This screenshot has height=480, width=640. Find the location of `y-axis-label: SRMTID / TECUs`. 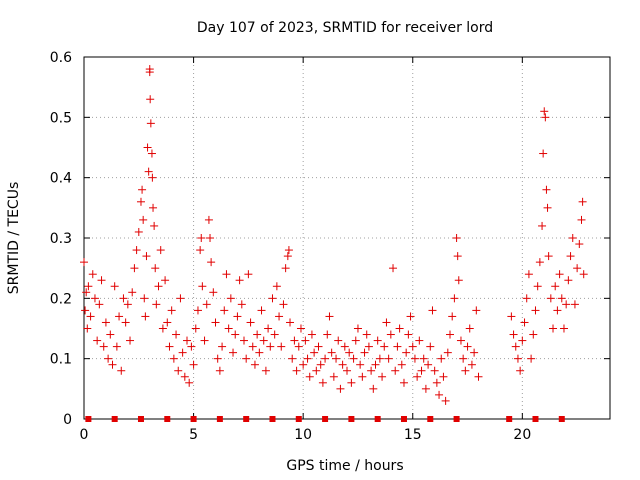

y-axis-label: SRMTID / TECUs is located at coordinates (14, 238).